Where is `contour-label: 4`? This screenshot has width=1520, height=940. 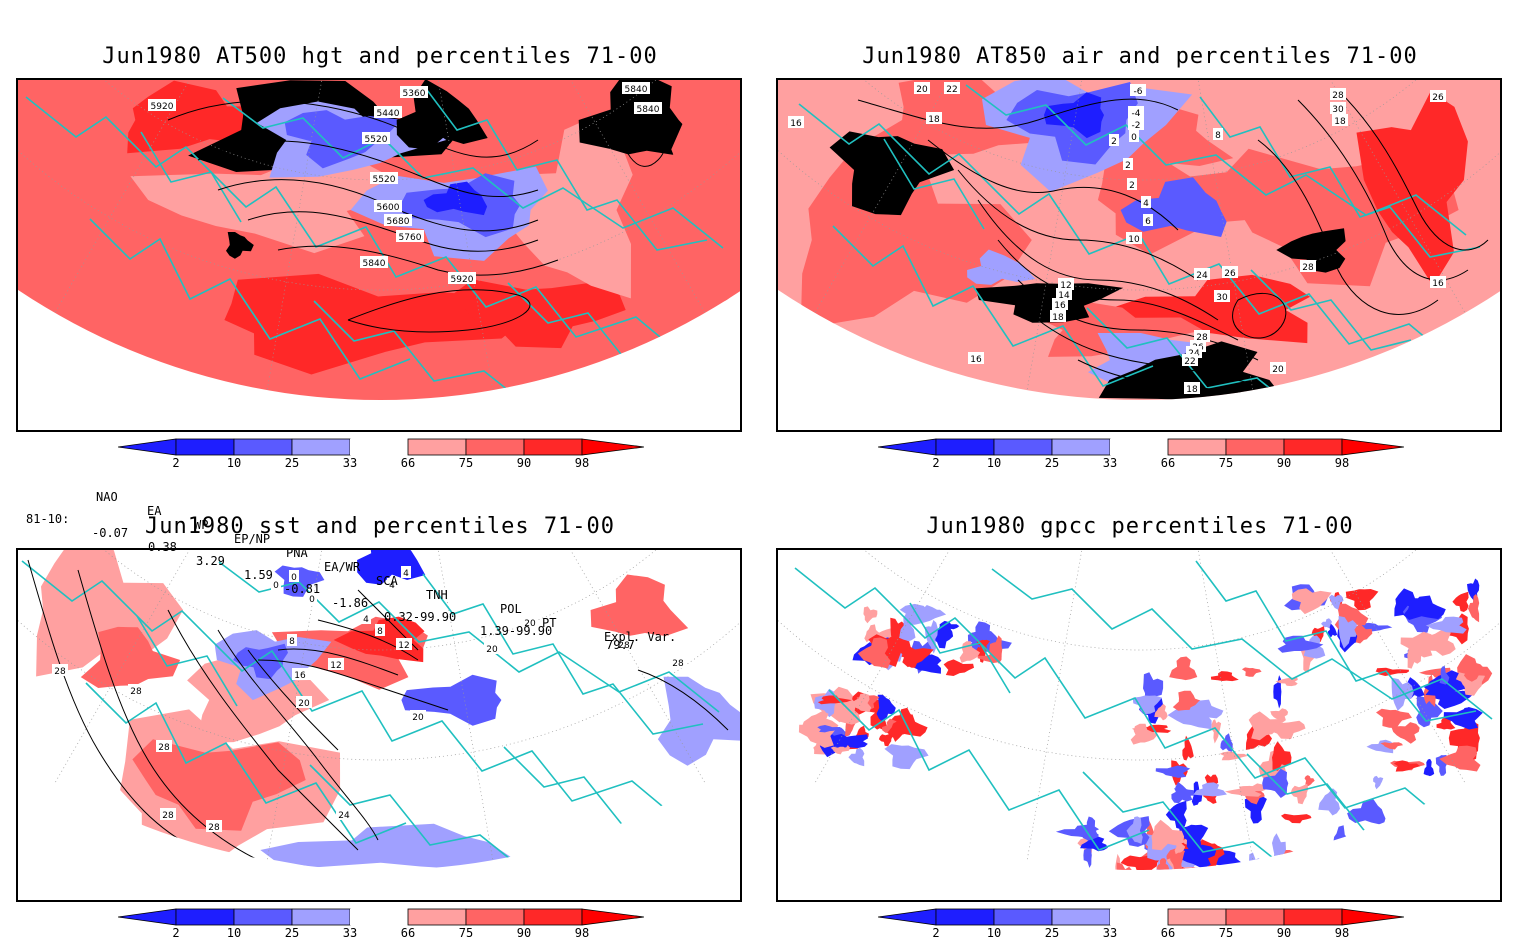 contour-label: 4 is located at coordinates (366, 620).